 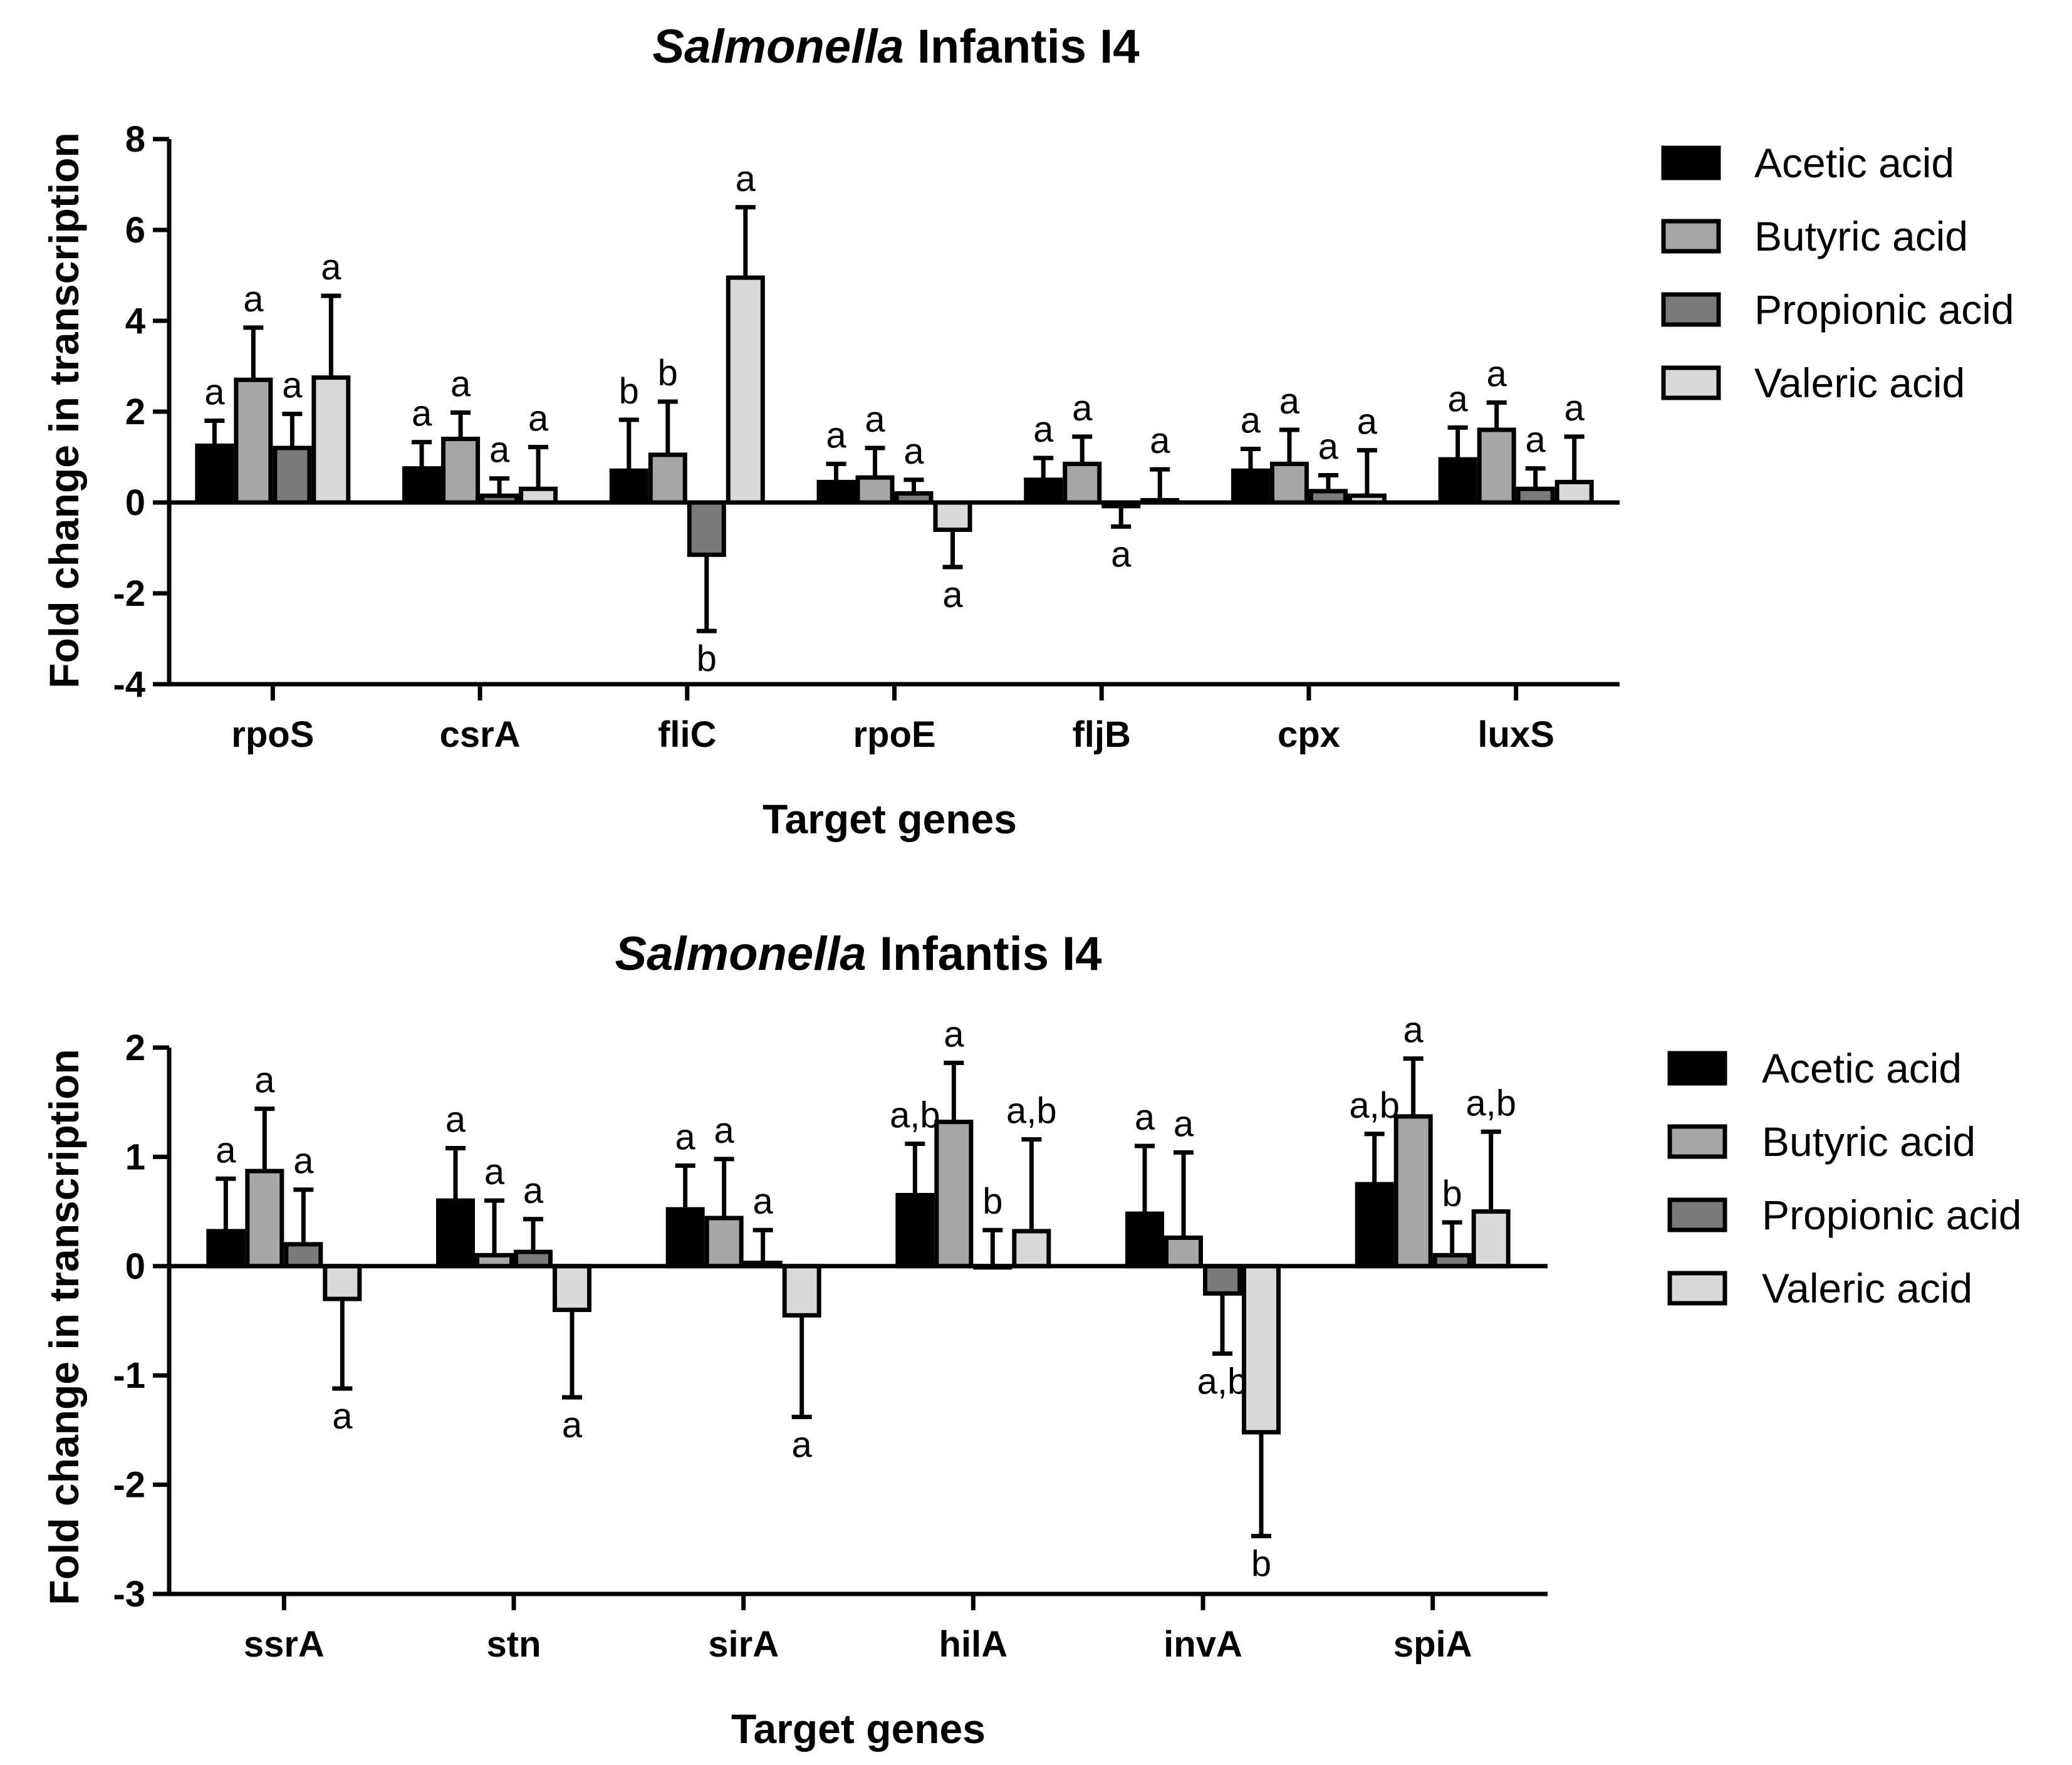 I want to click on chart-2-y-axis-label: Fold change in transcription, so click(x=64, y=1327).